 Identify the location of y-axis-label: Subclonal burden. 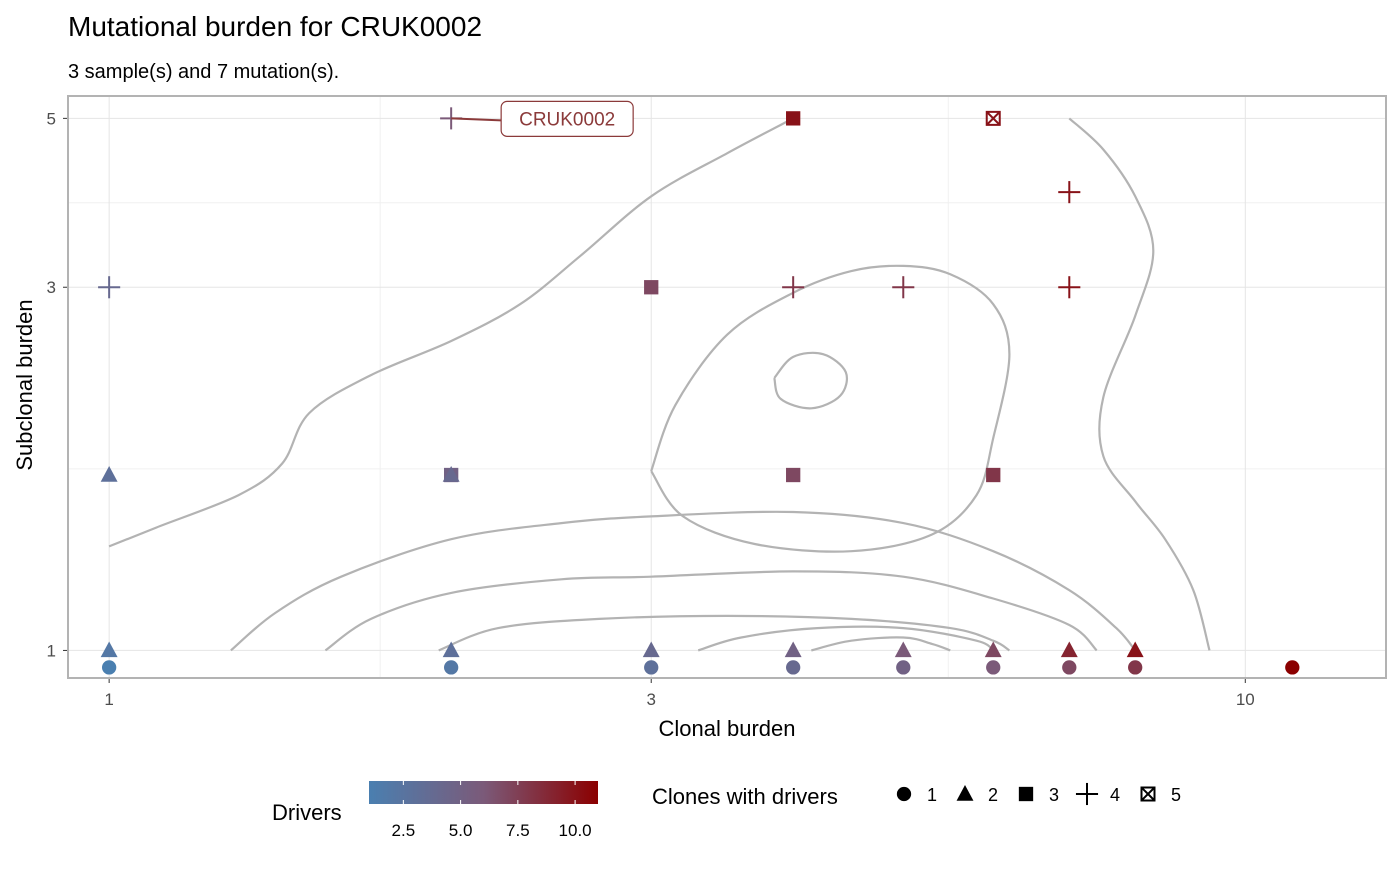
(24, 384).